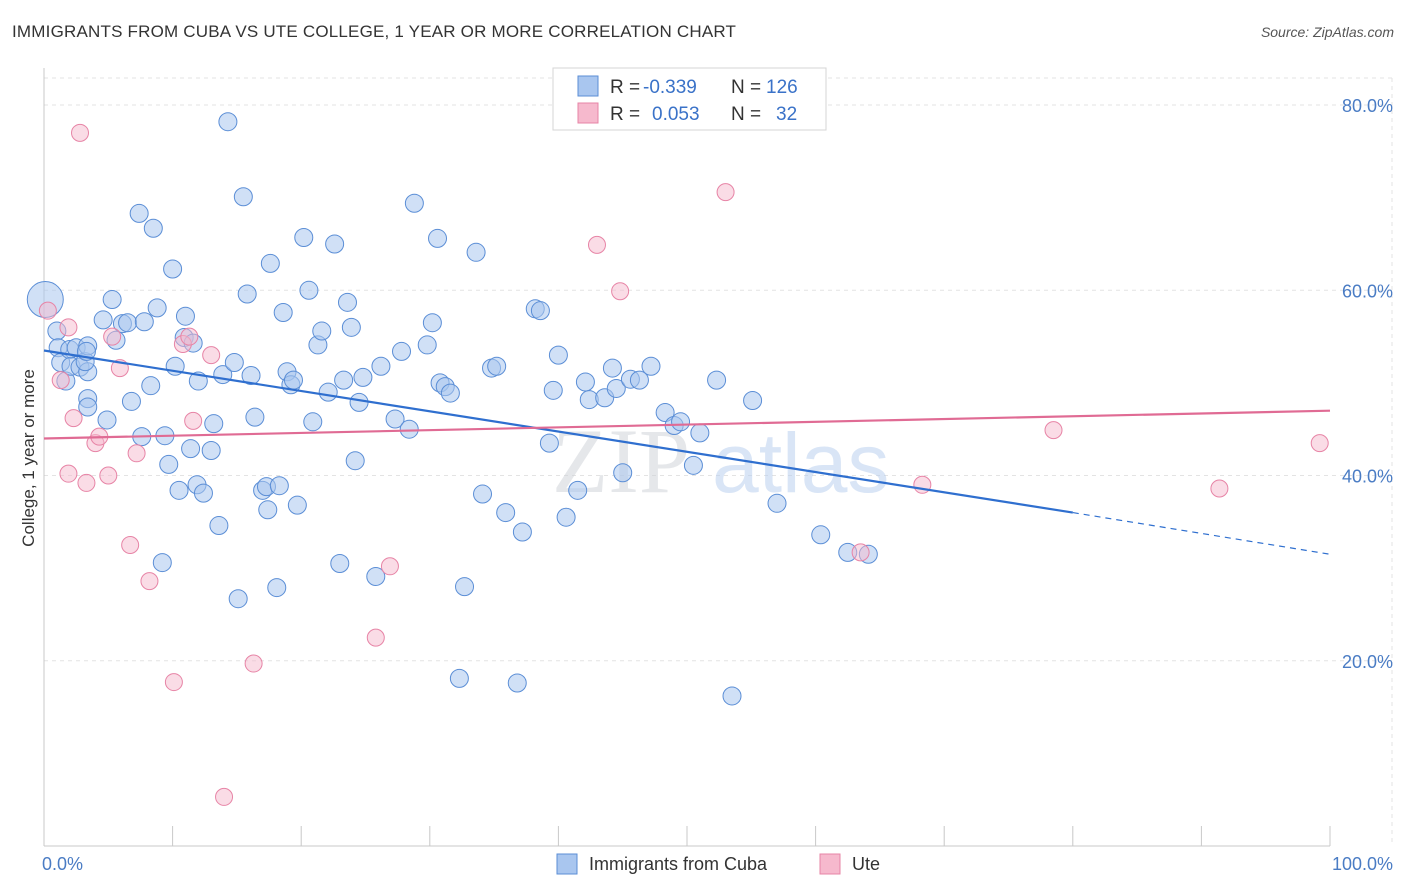 This screenshot has height=892, width=1406. I want to click on cuba-trend-line, so click(558, 431).